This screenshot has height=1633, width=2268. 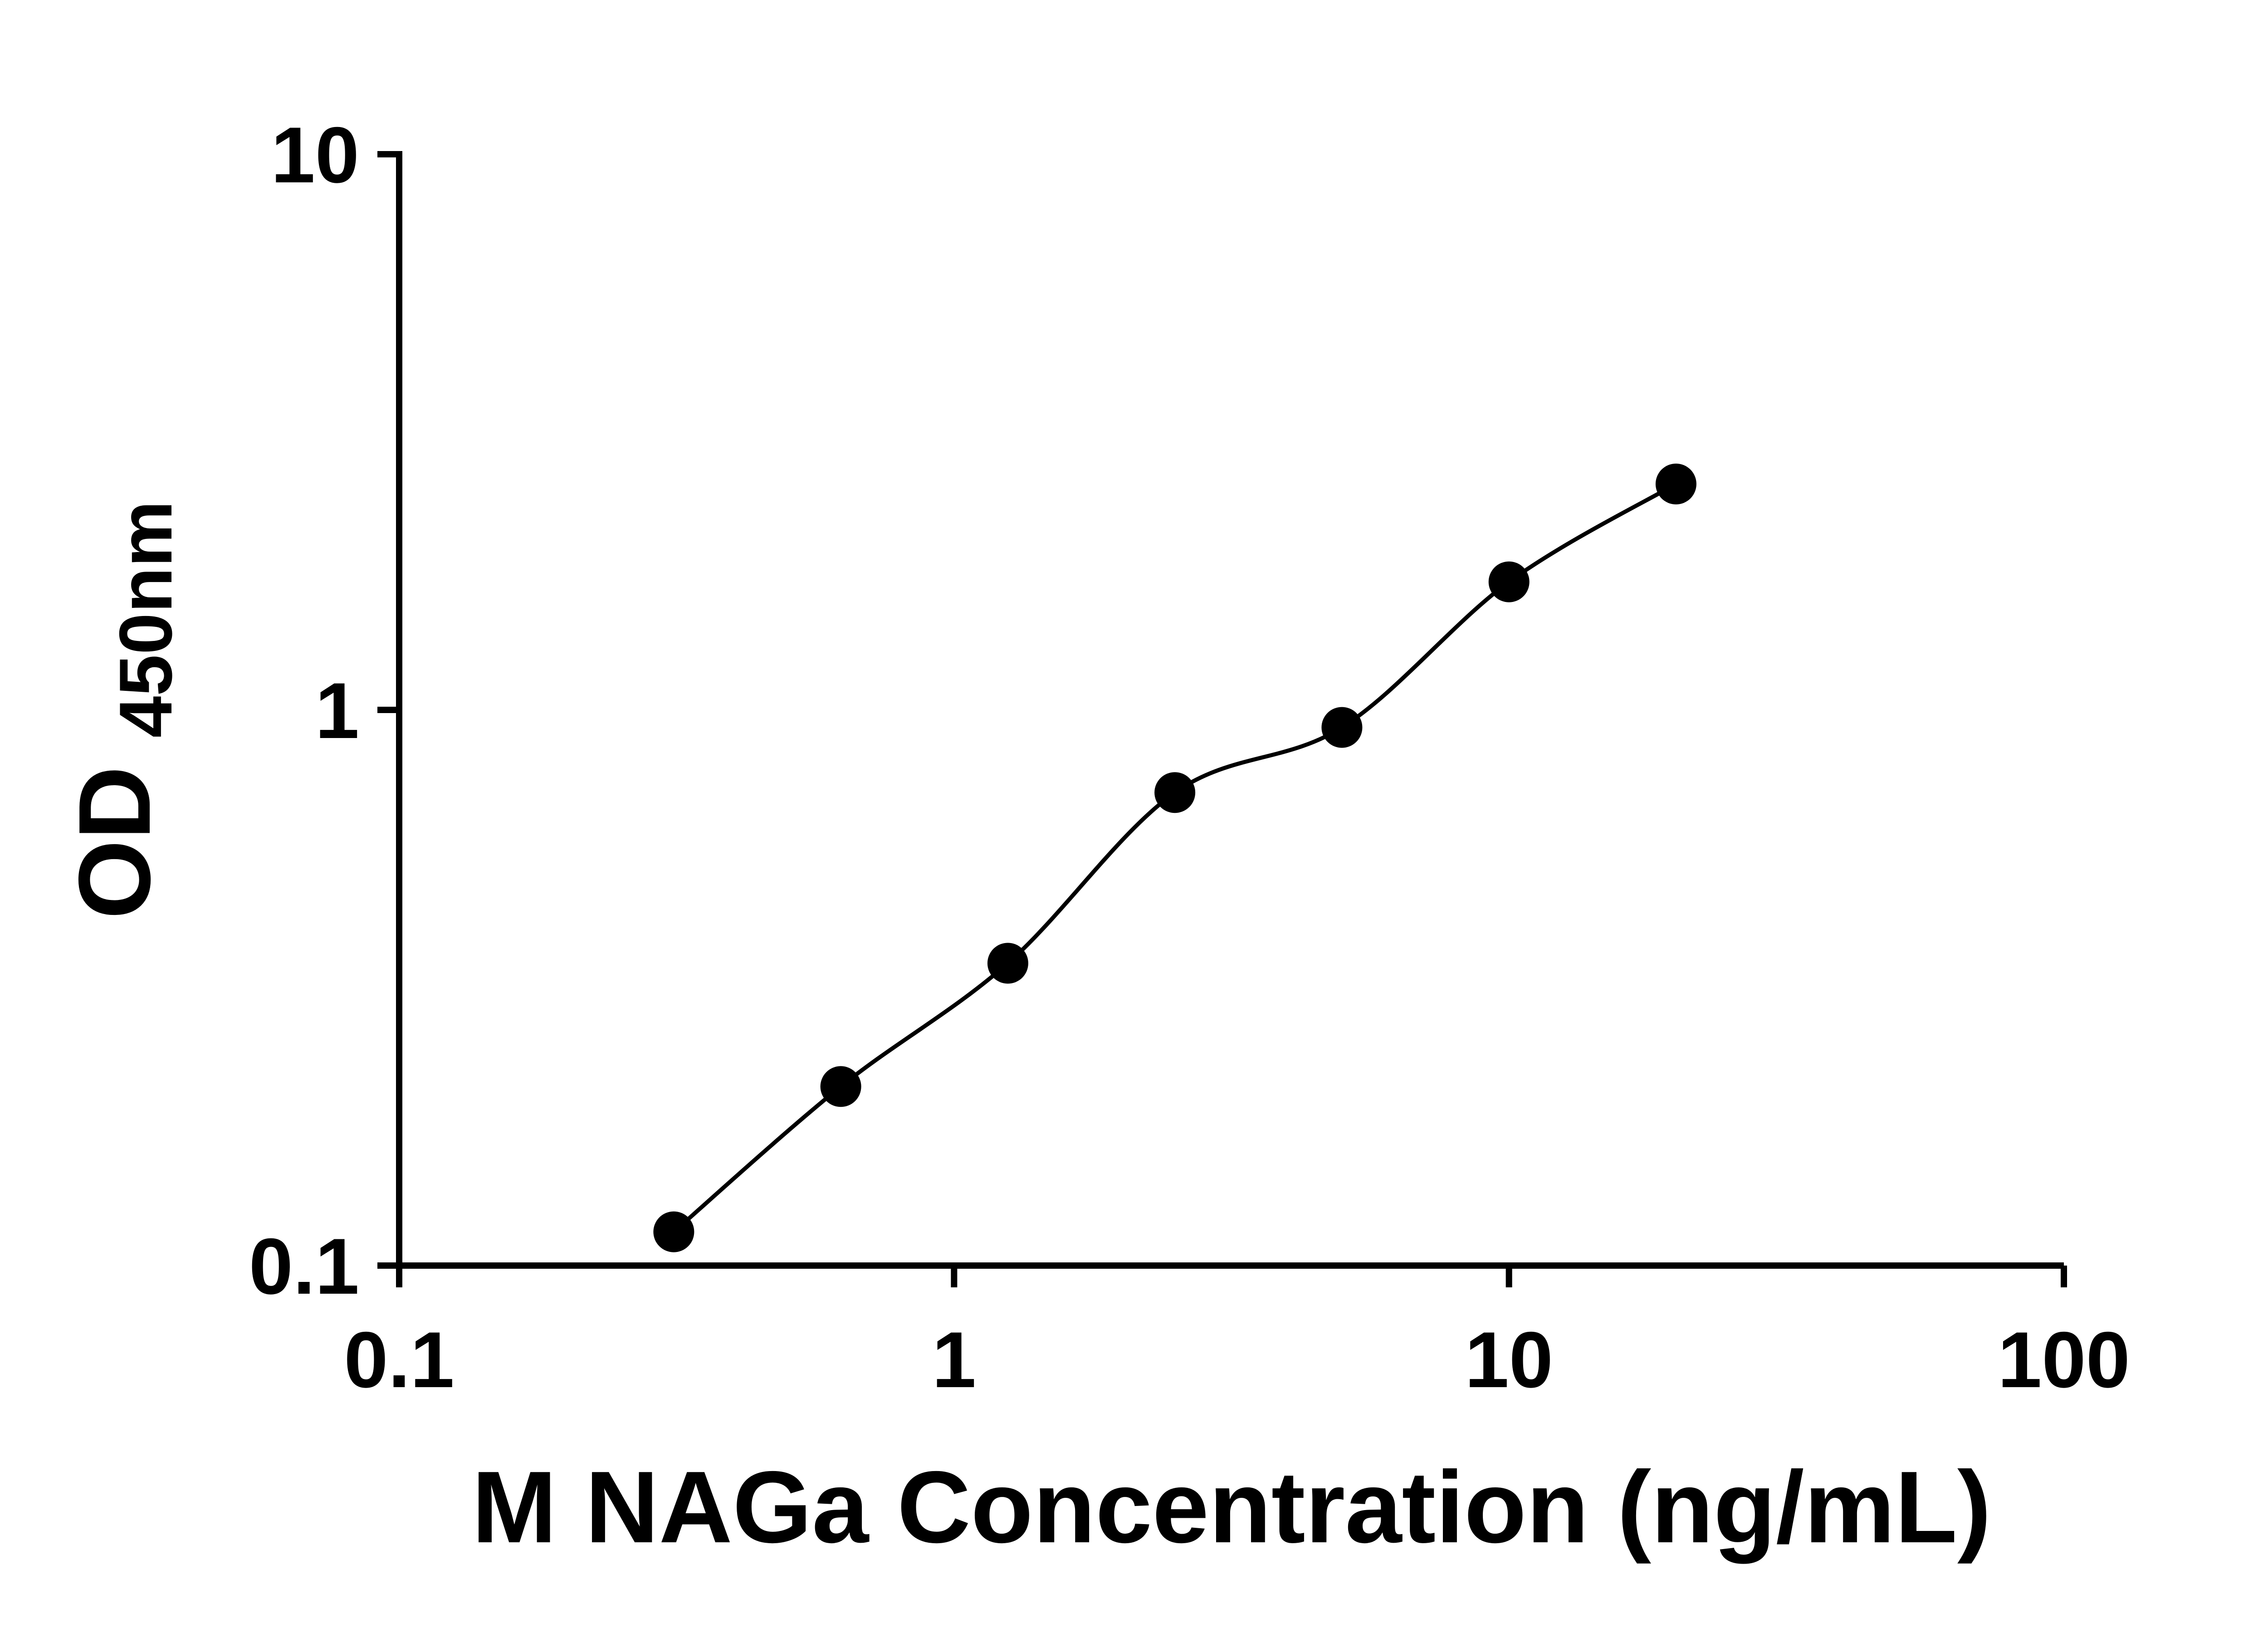 What do you see at coordinates (1237, 1335) in the screenshot?
I see `x-axis-ticks: 0.1 1 10 100` at bounding box center [1237, 1335].